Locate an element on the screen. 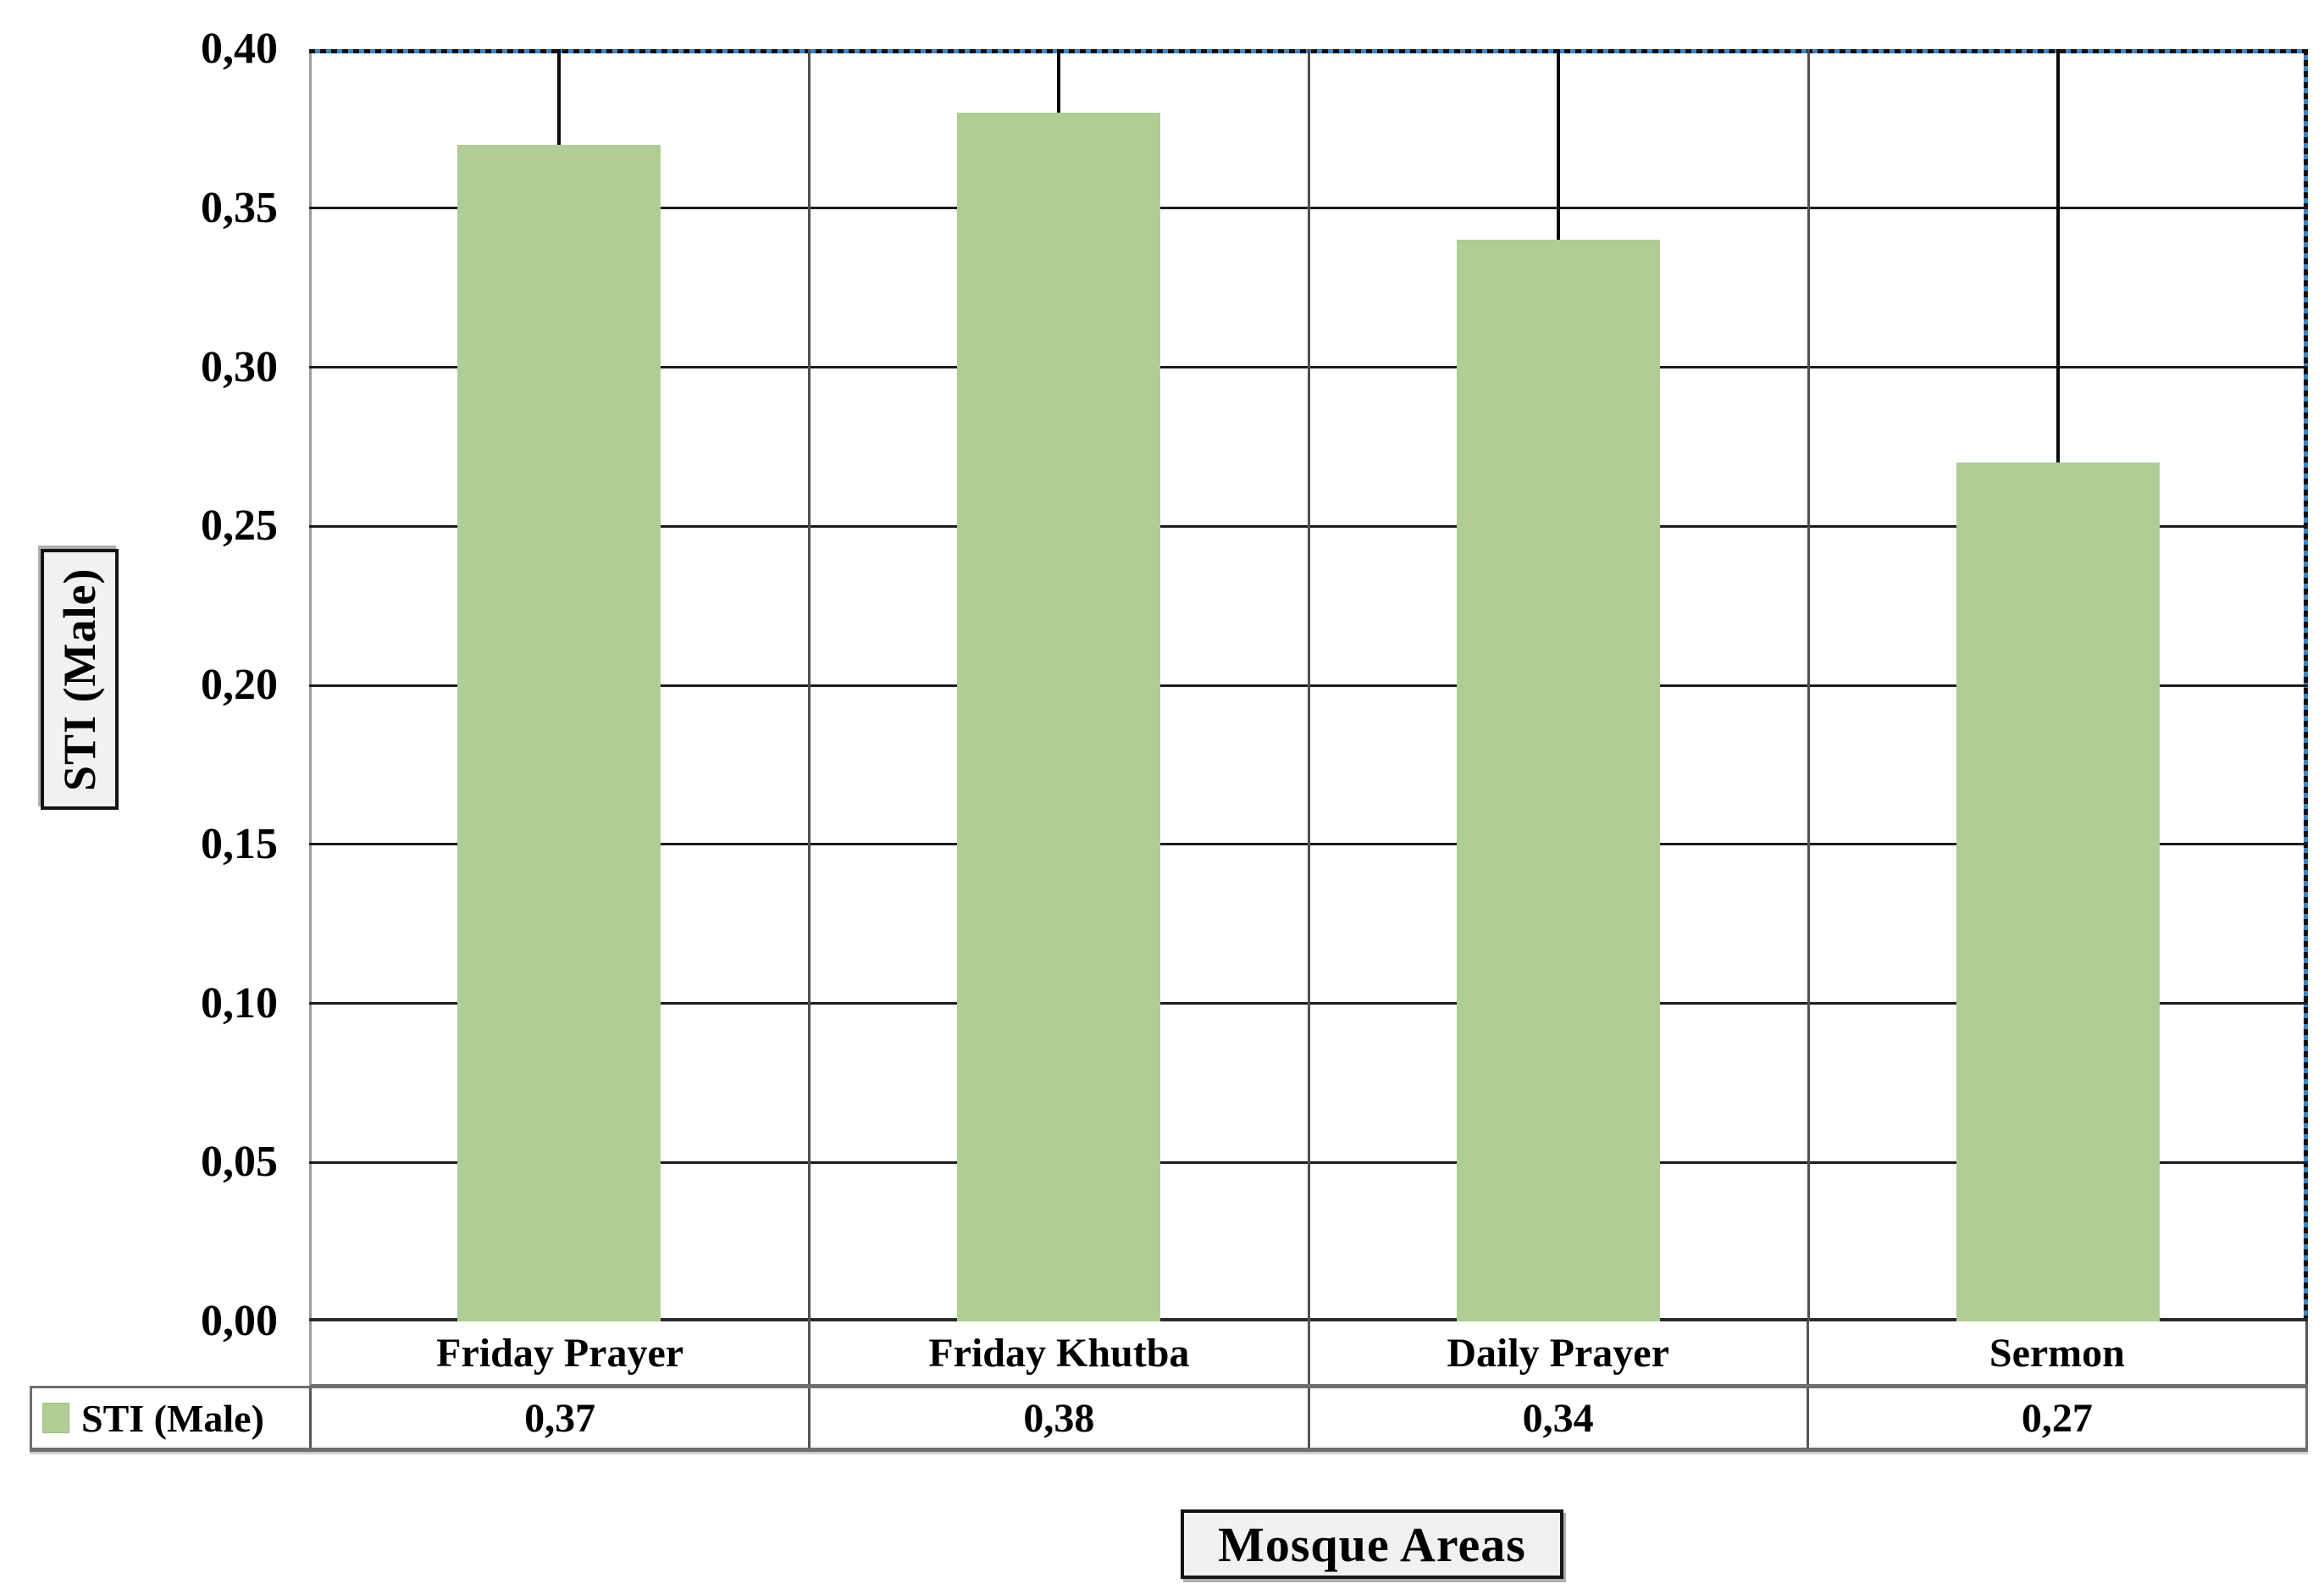  legend-cell: STI (Male) is located at coordinates (172, 1418).